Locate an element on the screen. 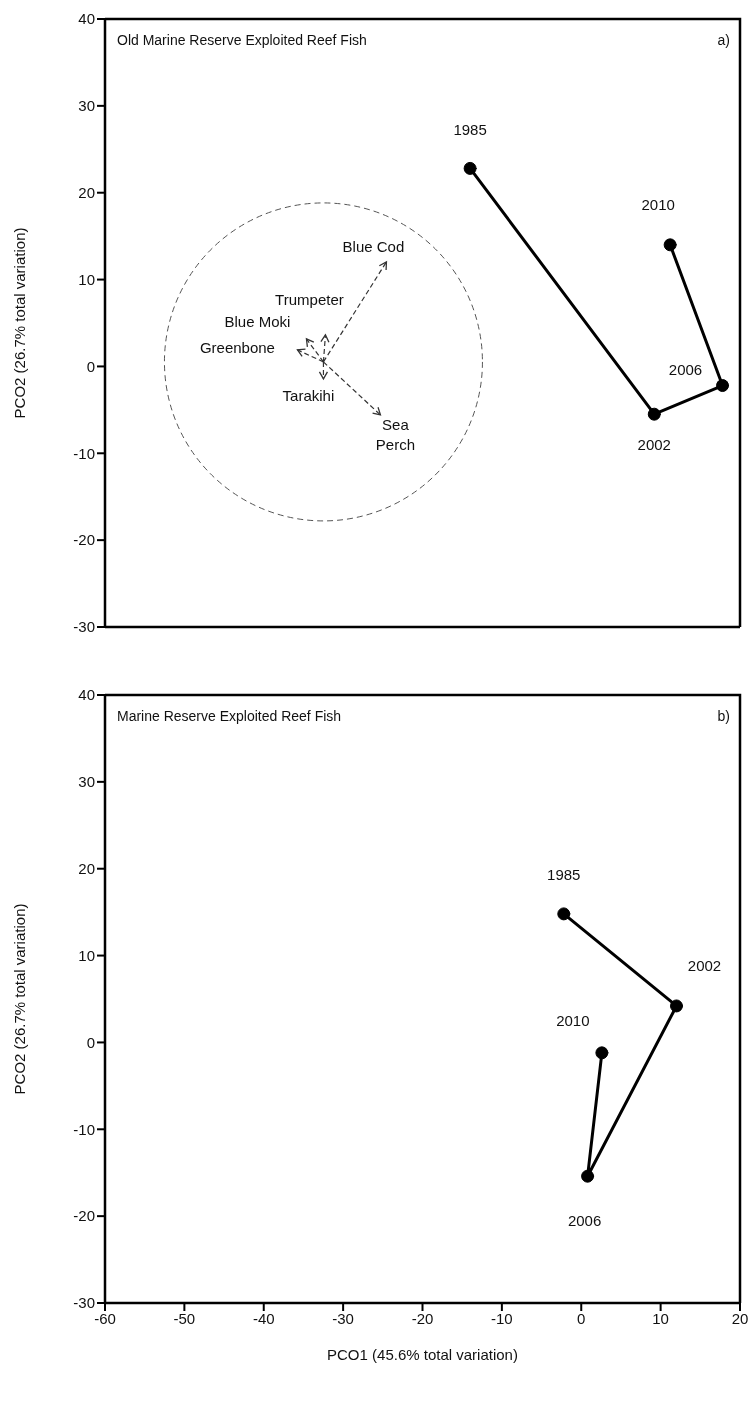 The height and width of the screenshot is (1427, 754). x-tick-label: -60 is located at coordinates (105, 1318).